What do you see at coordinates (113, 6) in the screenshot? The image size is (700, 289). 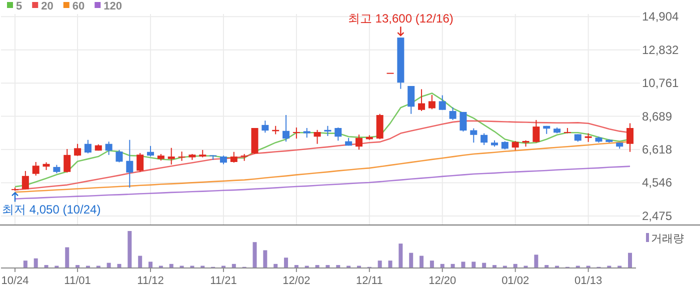 I see `legend-label: 120` at bounding box center [113, 6].